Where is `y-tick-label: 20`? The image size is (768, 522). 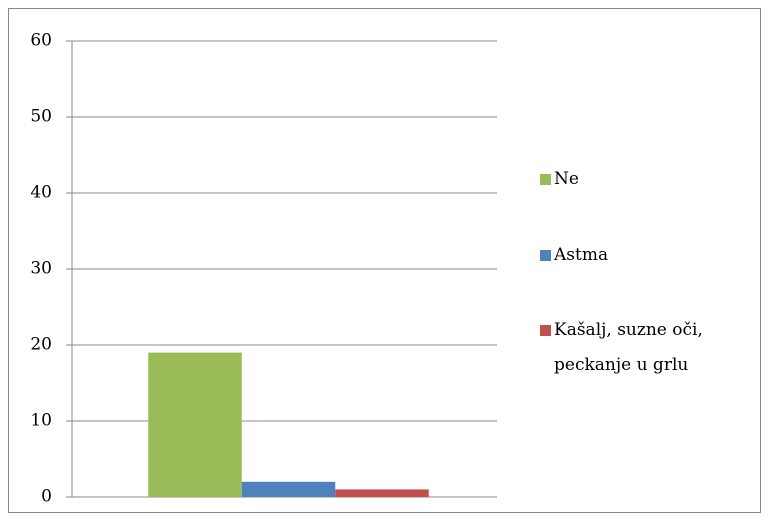 y-tick-label: 20 is located at coordinates (41, 345).